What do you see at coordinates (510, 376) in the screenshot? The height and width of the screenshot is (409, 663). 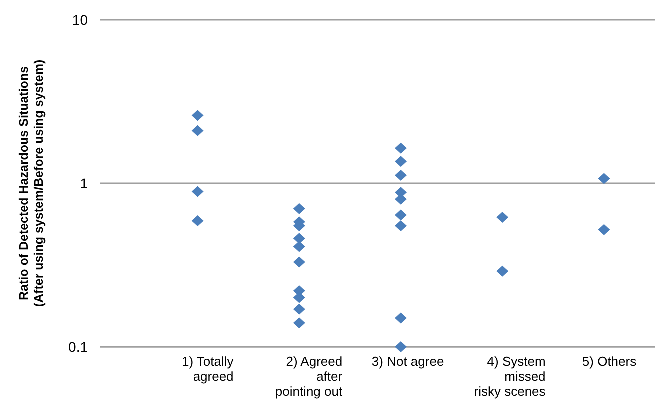 I see `x-tick-label: 4) System missed risky scenes` at bounding box center [510, 376].